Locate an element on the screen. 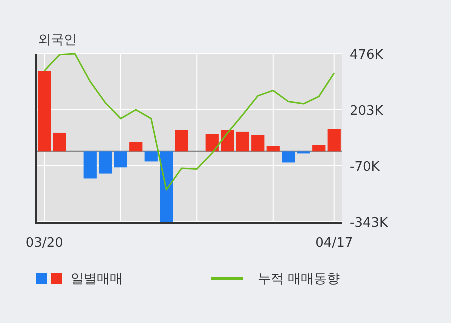 Image resolution: width=451 pixels, height=323 pixels. x-tick-label: 03/20 is located at coordinates (45, 243).